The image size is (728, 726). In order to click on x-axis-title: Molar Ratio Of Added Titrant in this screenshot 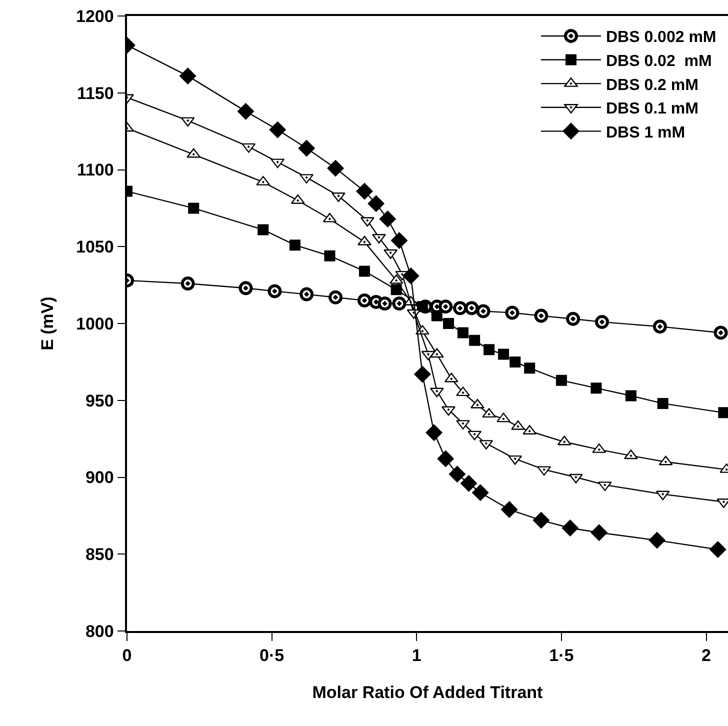, I will do `click(428, 692)`.